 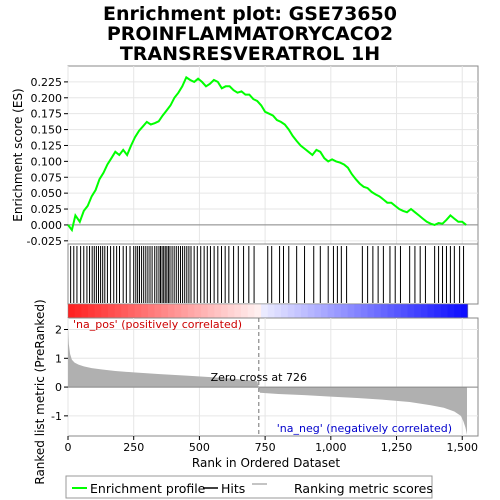 What do you see at coordinates (462, 447) in the screenshot?
I see `x-tick-label: 1,500` at bounding box center [462, 447].